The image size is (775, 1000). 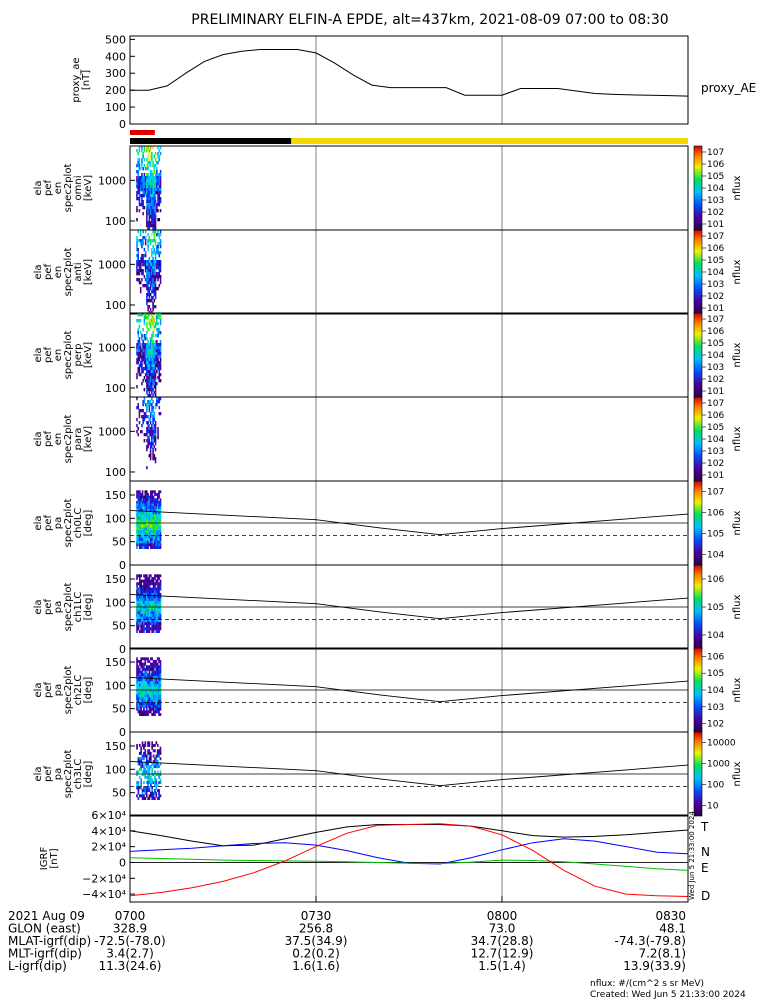 What do you see at coordinates (316, 966) in the screenshot?
I see `x-row-value: 1.6(1.6)` at bounding box center [316, 966].